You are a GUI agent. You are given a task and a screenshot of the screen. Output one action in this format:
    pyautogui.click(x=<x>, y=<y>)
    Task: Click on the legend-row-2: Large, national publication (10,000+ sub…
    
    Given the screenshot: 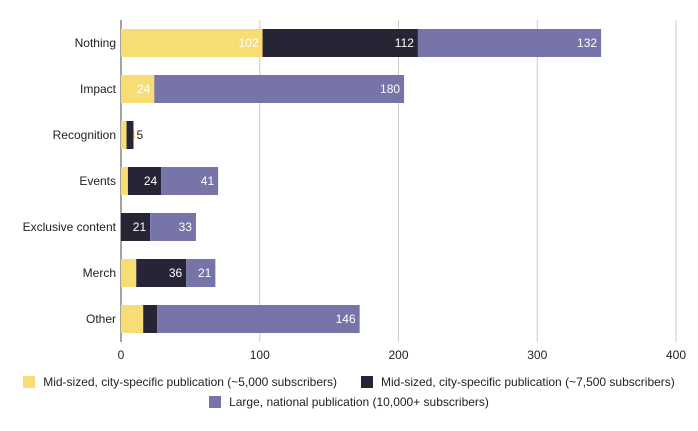 What is the action you would take?
    pyautogui.click(x=349, y=402)
    